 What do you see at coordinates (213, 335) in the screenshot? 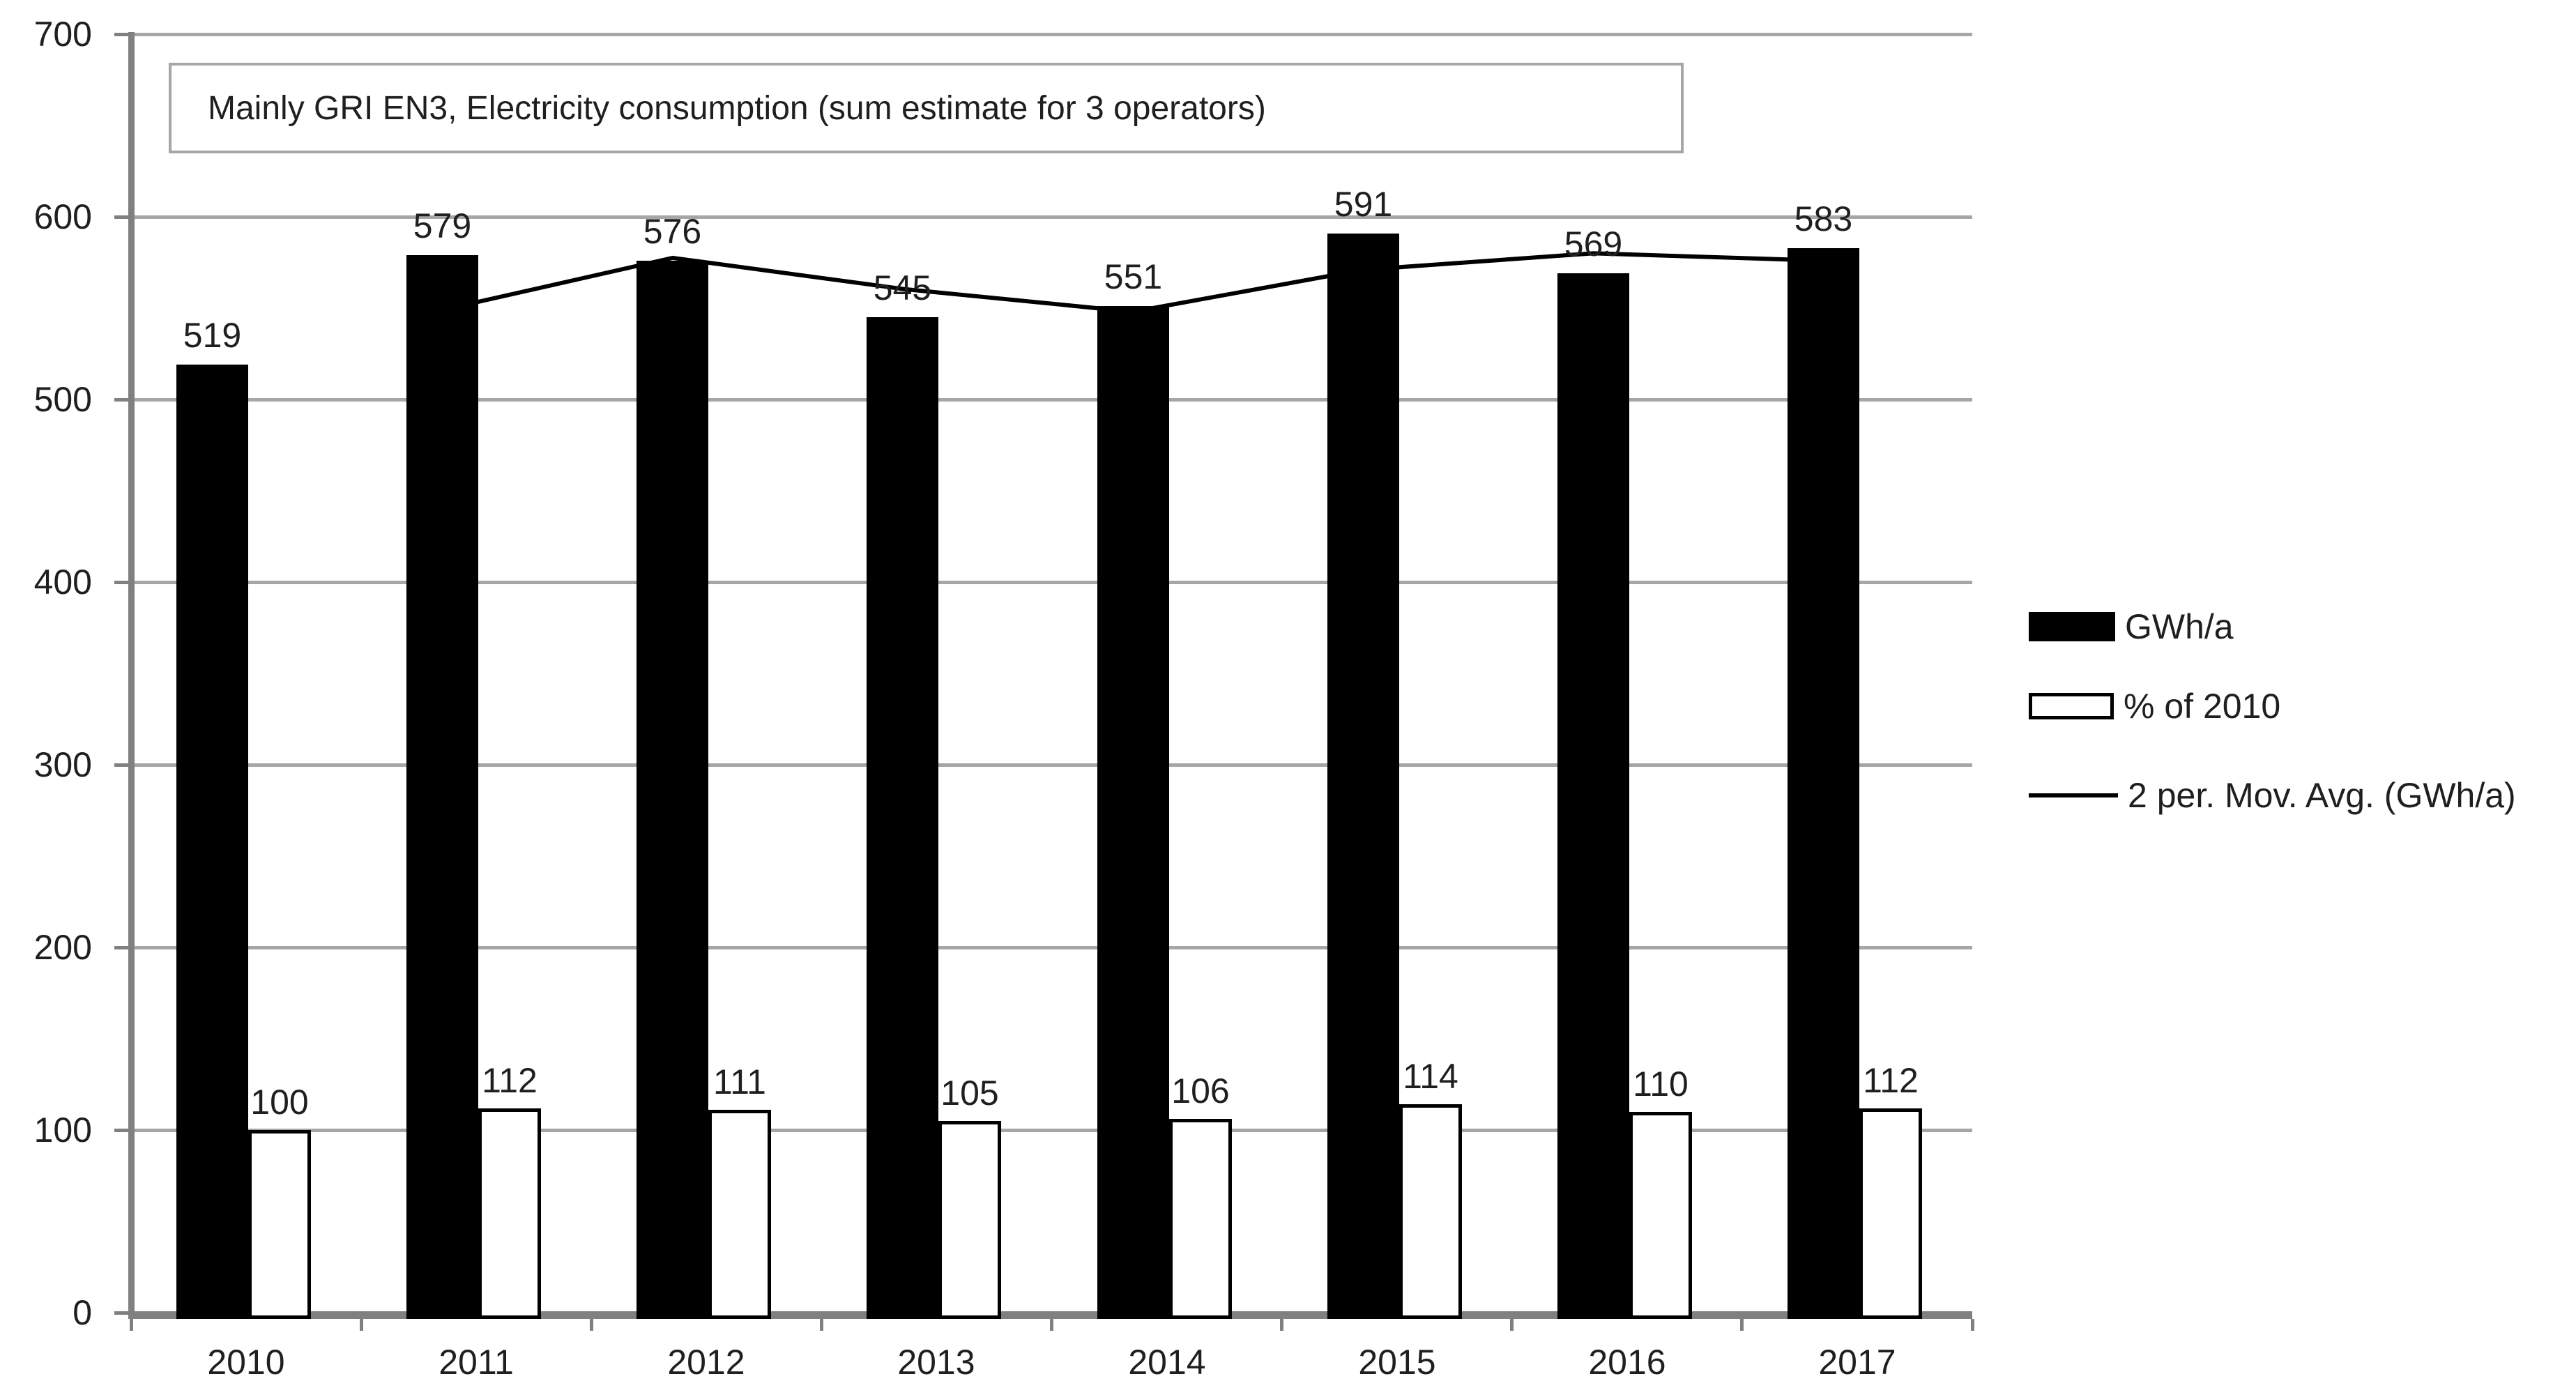
I see `data-label-gwh-2010: 519` at bounding box center [213, 335].